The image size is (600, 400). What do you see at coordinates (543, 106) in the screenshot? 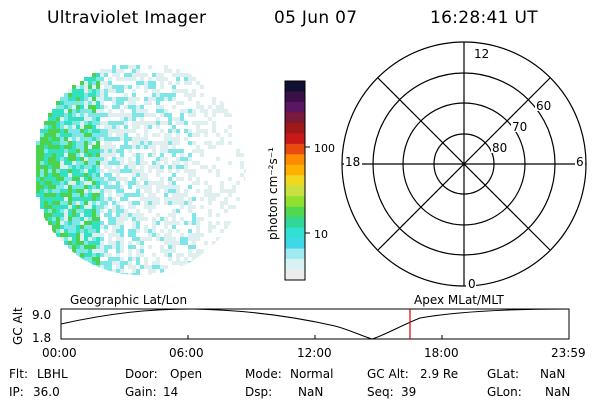
I see `lat-label-60: 60` at bounding box center [543, 106].